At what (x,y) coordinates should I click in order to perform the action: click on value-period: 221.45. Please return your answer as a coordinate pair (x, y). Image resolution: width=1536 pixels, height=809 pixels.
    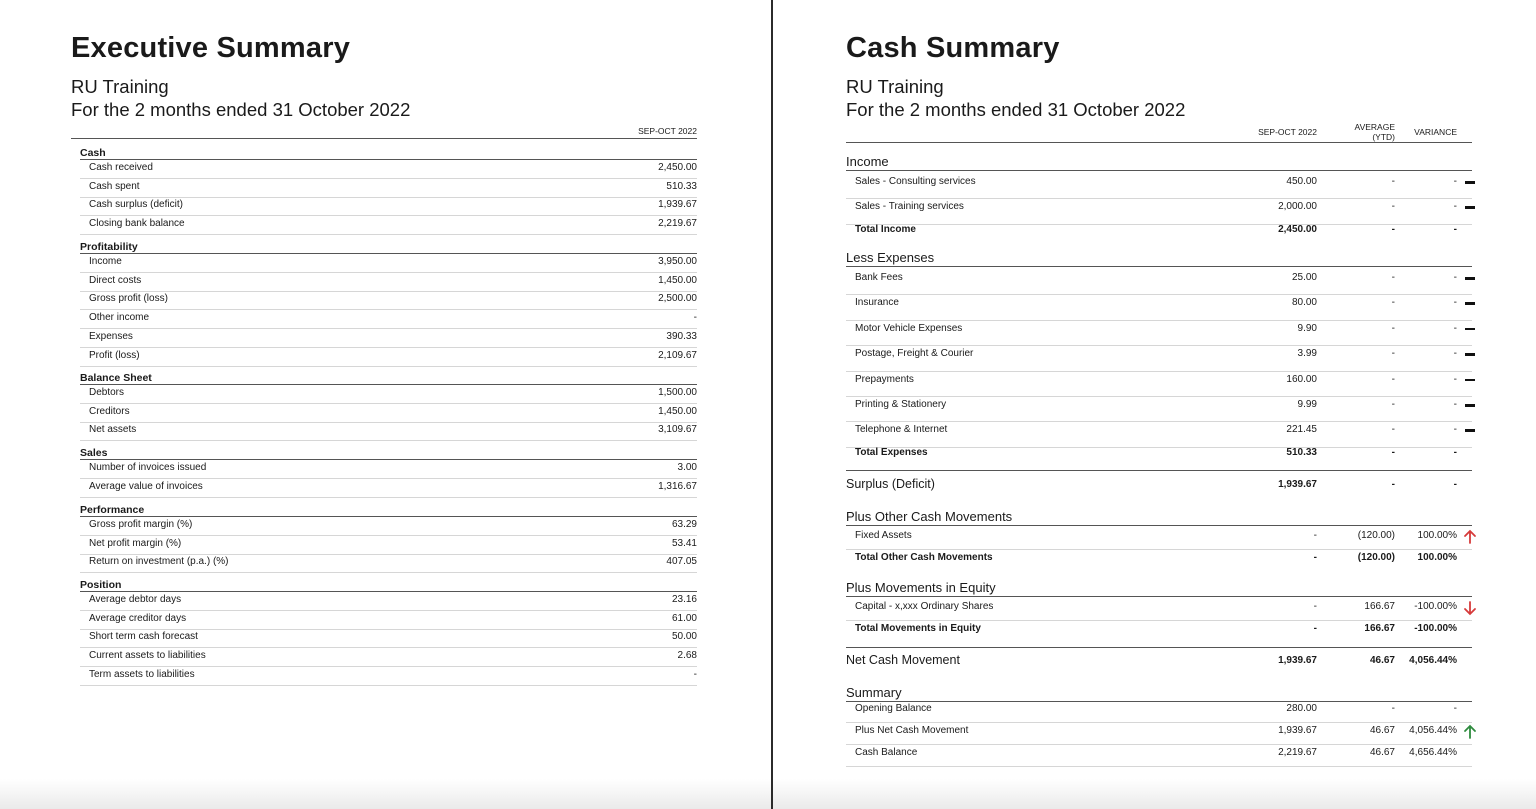
    Looking at the image, I should click on (1301, 430).